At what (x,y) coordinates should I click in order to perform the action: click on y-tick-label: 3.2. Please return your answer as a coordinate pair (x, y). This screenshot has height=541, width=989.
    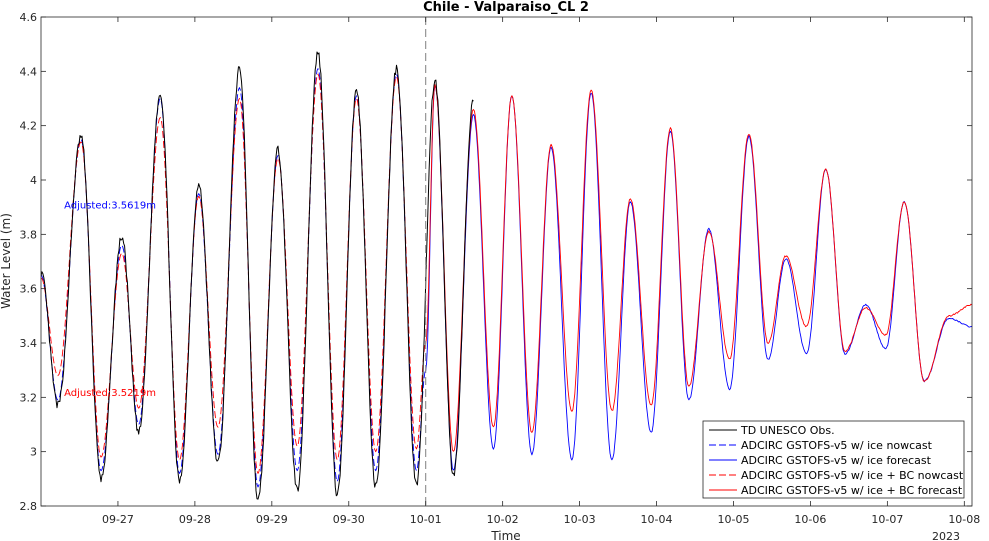
    Looking at the image, I should click on (29, 397).